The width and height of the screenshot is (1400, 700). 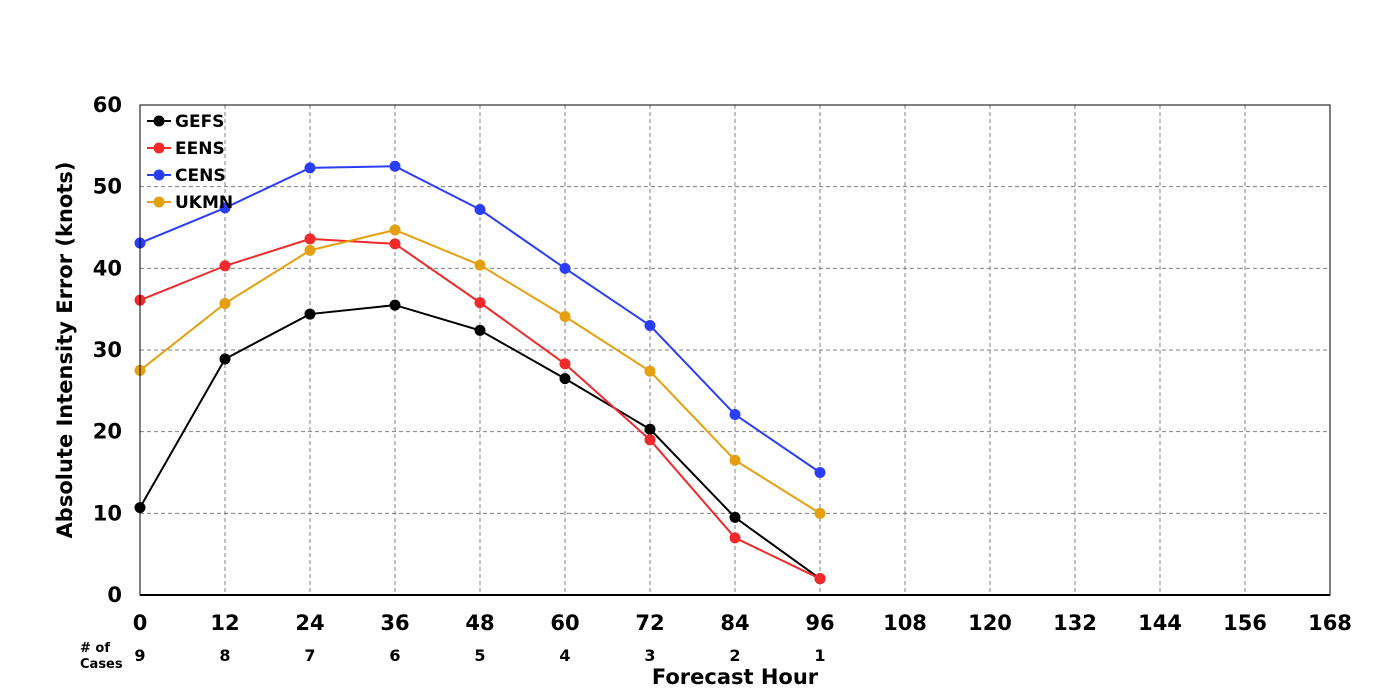 What do you see at coordinates (101, 664) in the screenshot?
I see `cases-label-line2: Cases` at bounding box center [101, 664].